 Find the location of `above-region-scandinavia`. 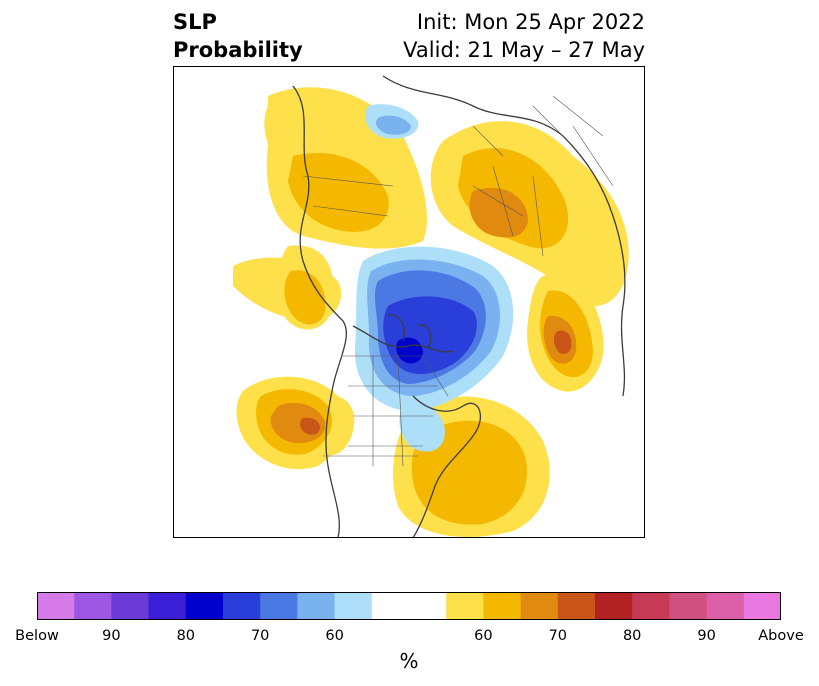

above-region-scandinavia is located at coordinates (286, 133).